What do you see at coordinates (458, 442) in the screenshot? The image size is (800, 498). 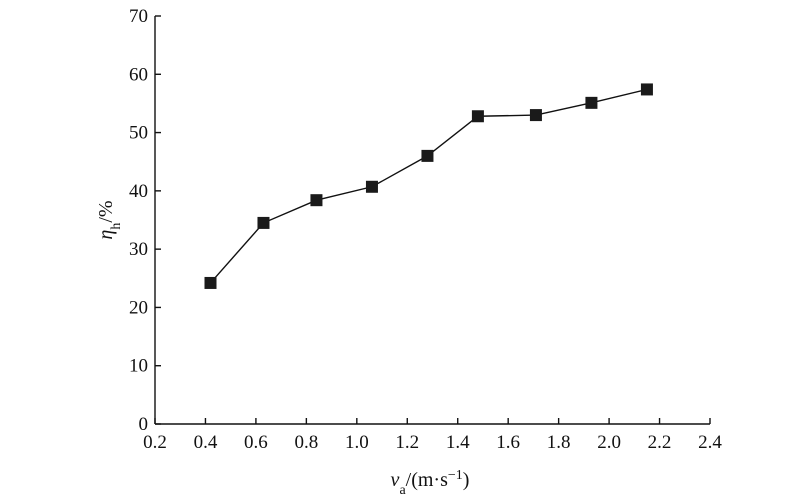 I see `x-tick-label: 1.4` at bounding box center [458, 442].